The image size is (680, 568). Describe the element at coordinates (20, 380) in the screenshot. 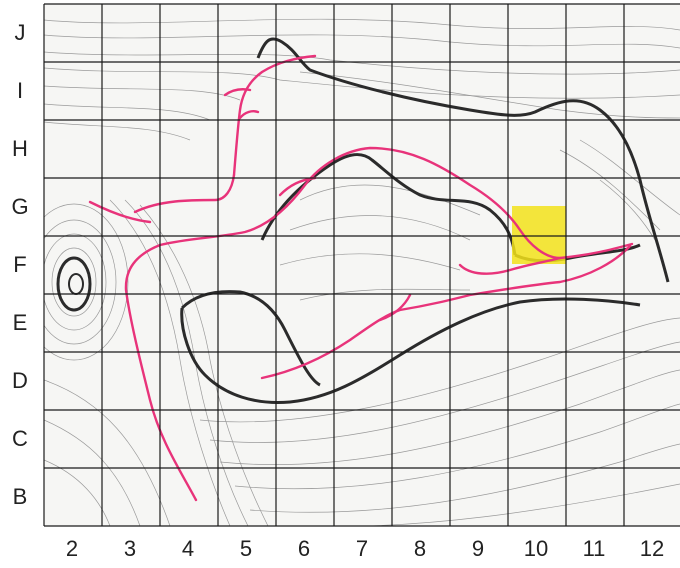

I see `row-label-d: D` at that location.